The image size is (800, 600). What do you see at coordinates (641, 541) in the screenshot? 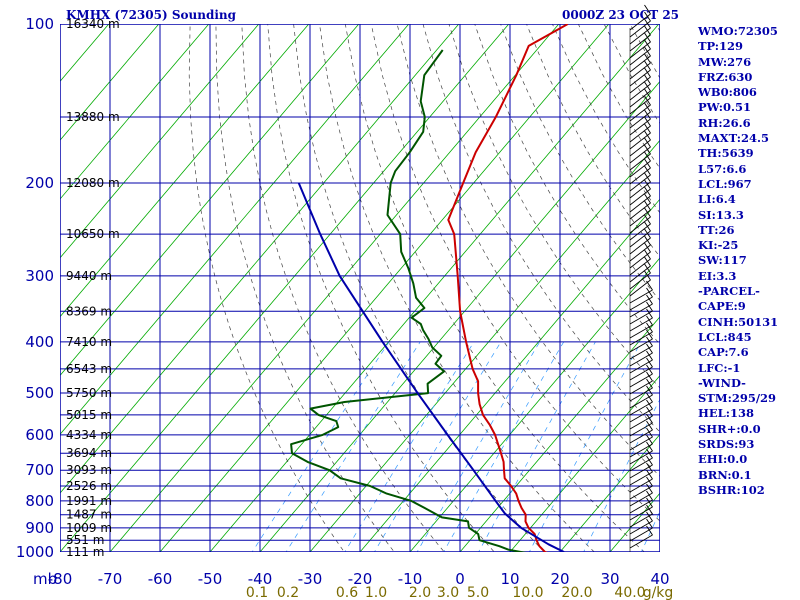
I see `wind-barb` at bounding box center [641, 541].